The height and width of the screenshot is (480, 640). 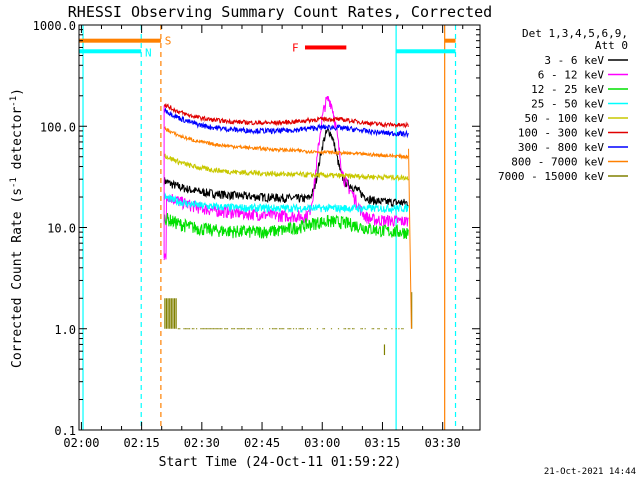 I want to click on series-line-50-100kev, so click(x=286, y=167).